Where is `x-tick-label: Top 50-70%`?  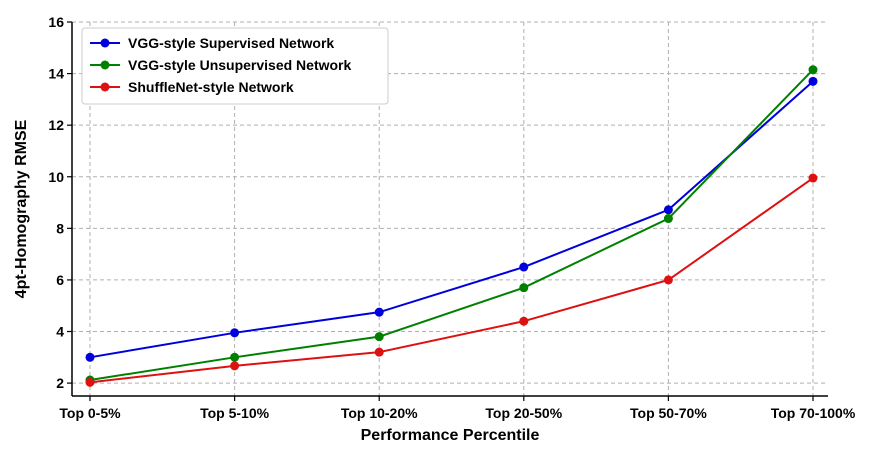
x-tick-label: Top 50-70% is located at coordinates (668, 413).